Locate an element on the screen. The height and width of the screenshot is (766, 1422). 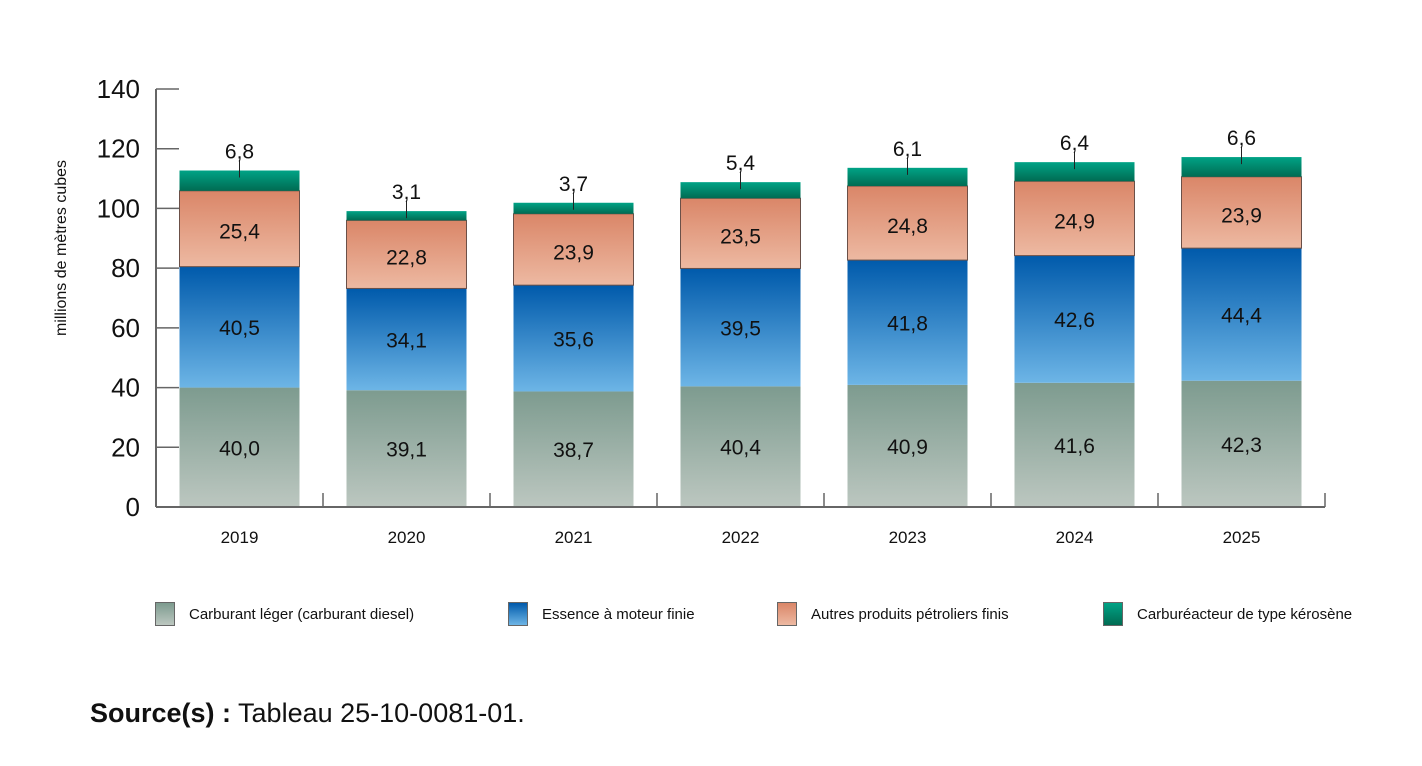
data-label: 38,7 is located at coordinates (573, 450).